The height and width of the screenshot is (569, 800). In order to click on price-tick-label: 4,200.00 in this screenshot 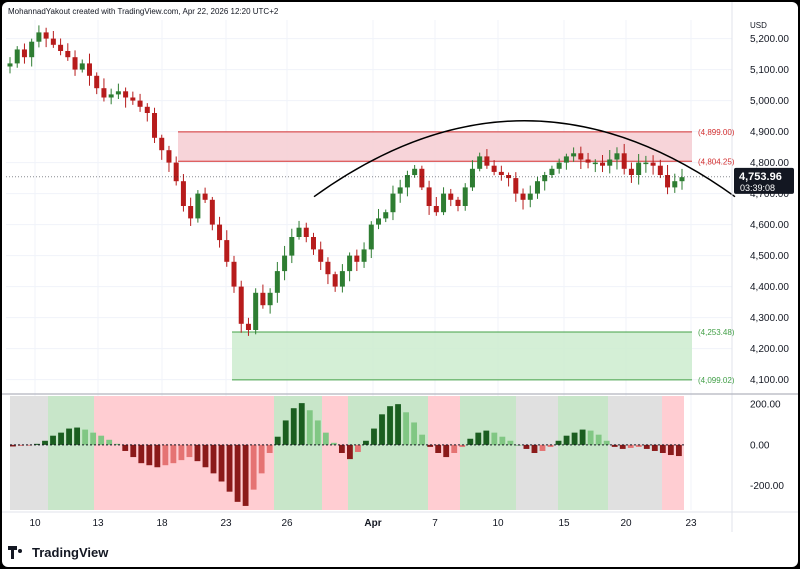, I will do `click(769, 349)`.